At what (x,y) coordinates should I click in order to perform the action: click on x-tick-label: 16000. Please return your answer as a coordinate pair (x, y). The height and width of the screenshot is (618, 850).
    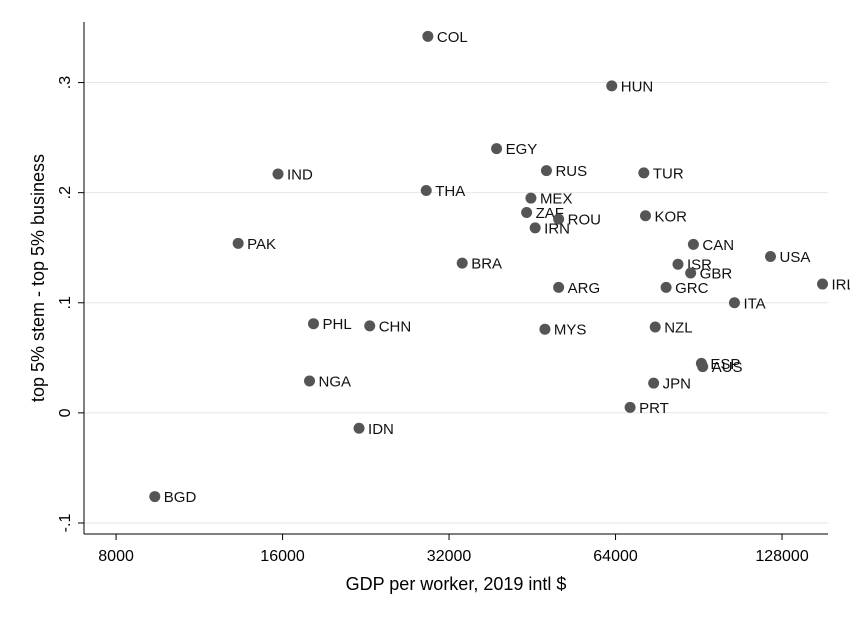
    Looking at the image, I should click on (282, 556).